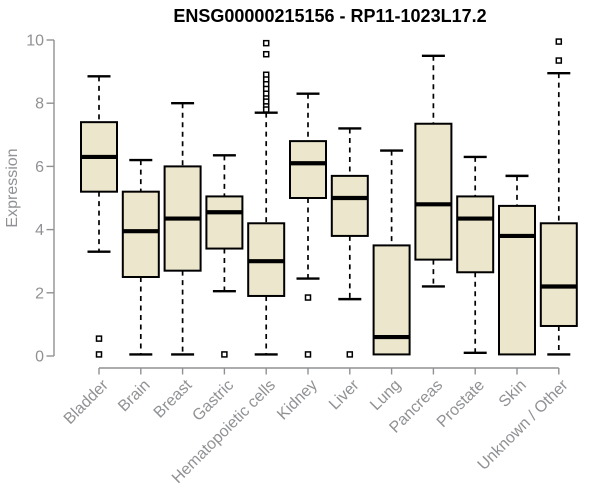  I want to click on boxplot-brain, so click(140, 257).